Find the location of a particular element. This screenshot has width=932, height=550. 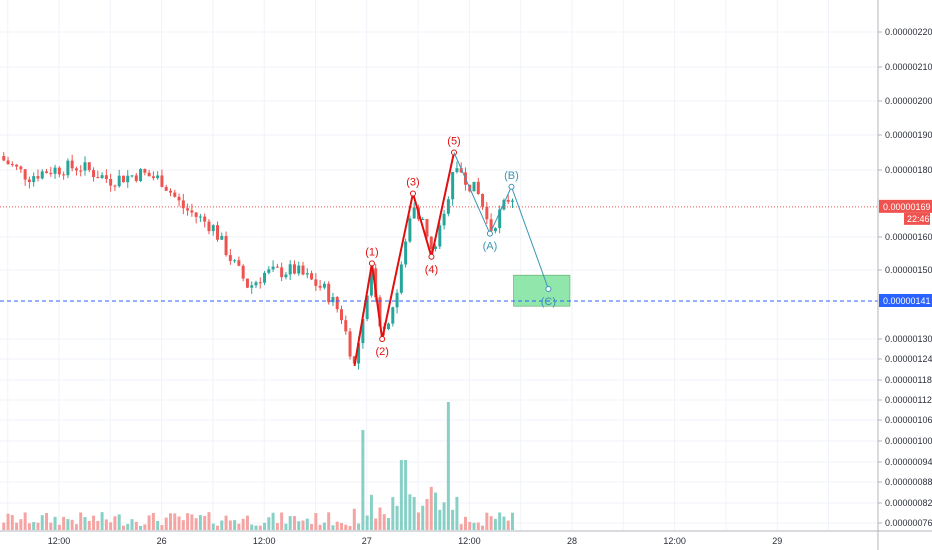

price-tick-label: 0.00000130 is located at coordinates (908, 339).